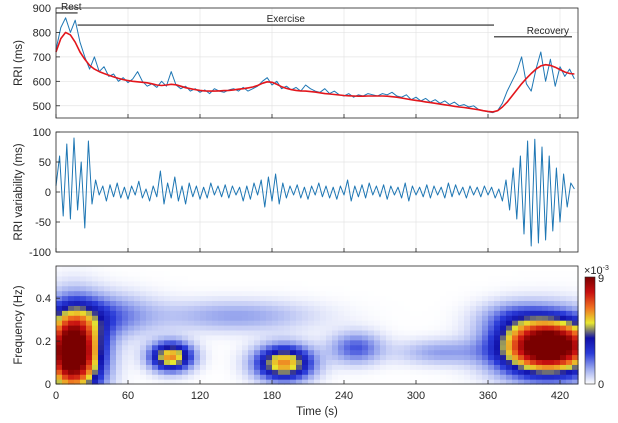  I want to click on y-tick-label: 100, so click(42, 133).